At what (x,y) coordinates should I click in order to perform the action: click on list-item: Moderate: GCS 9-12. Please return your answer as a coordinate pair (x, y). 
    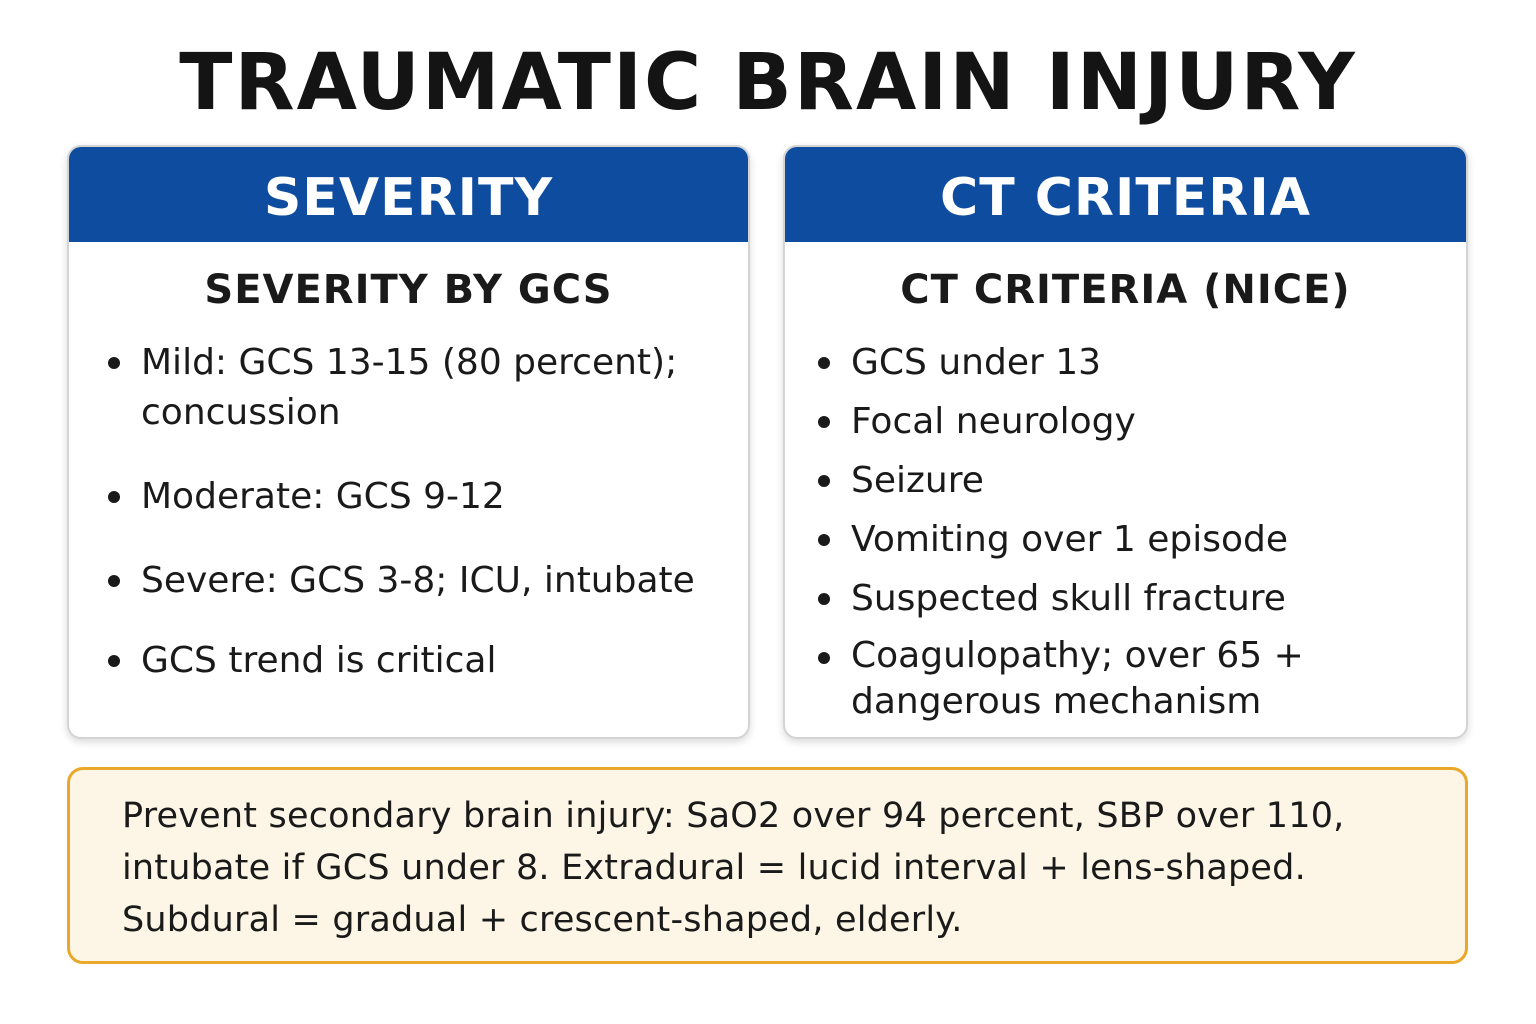
    Looking at the image, I should click on (413, 497).